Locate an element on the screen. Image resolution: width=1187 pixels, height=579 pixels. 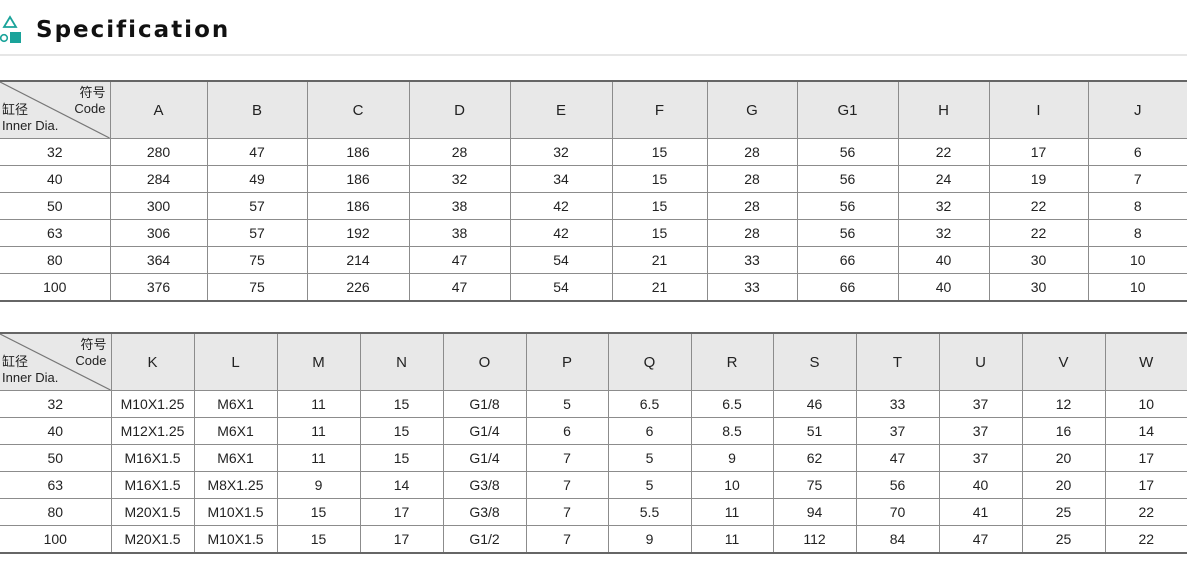
column-header-o: O is located at coordinates (484, 361).